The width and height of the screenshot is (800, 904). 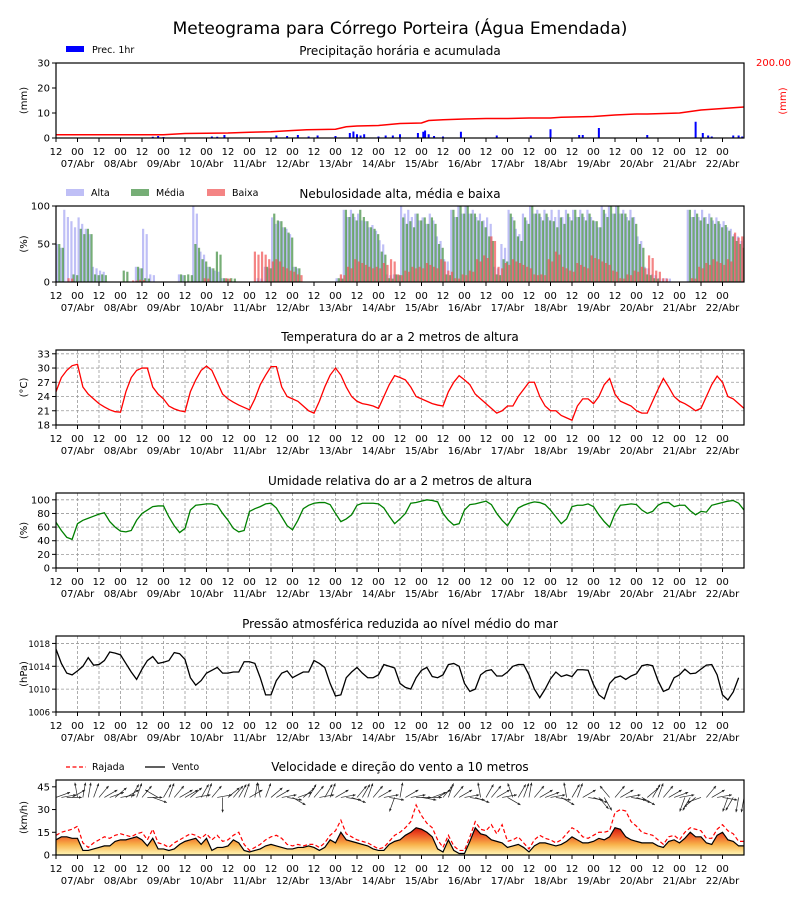 I want to click on panel-title: Nebulosidade alta, média e baixa, so click(x=399, y=194).